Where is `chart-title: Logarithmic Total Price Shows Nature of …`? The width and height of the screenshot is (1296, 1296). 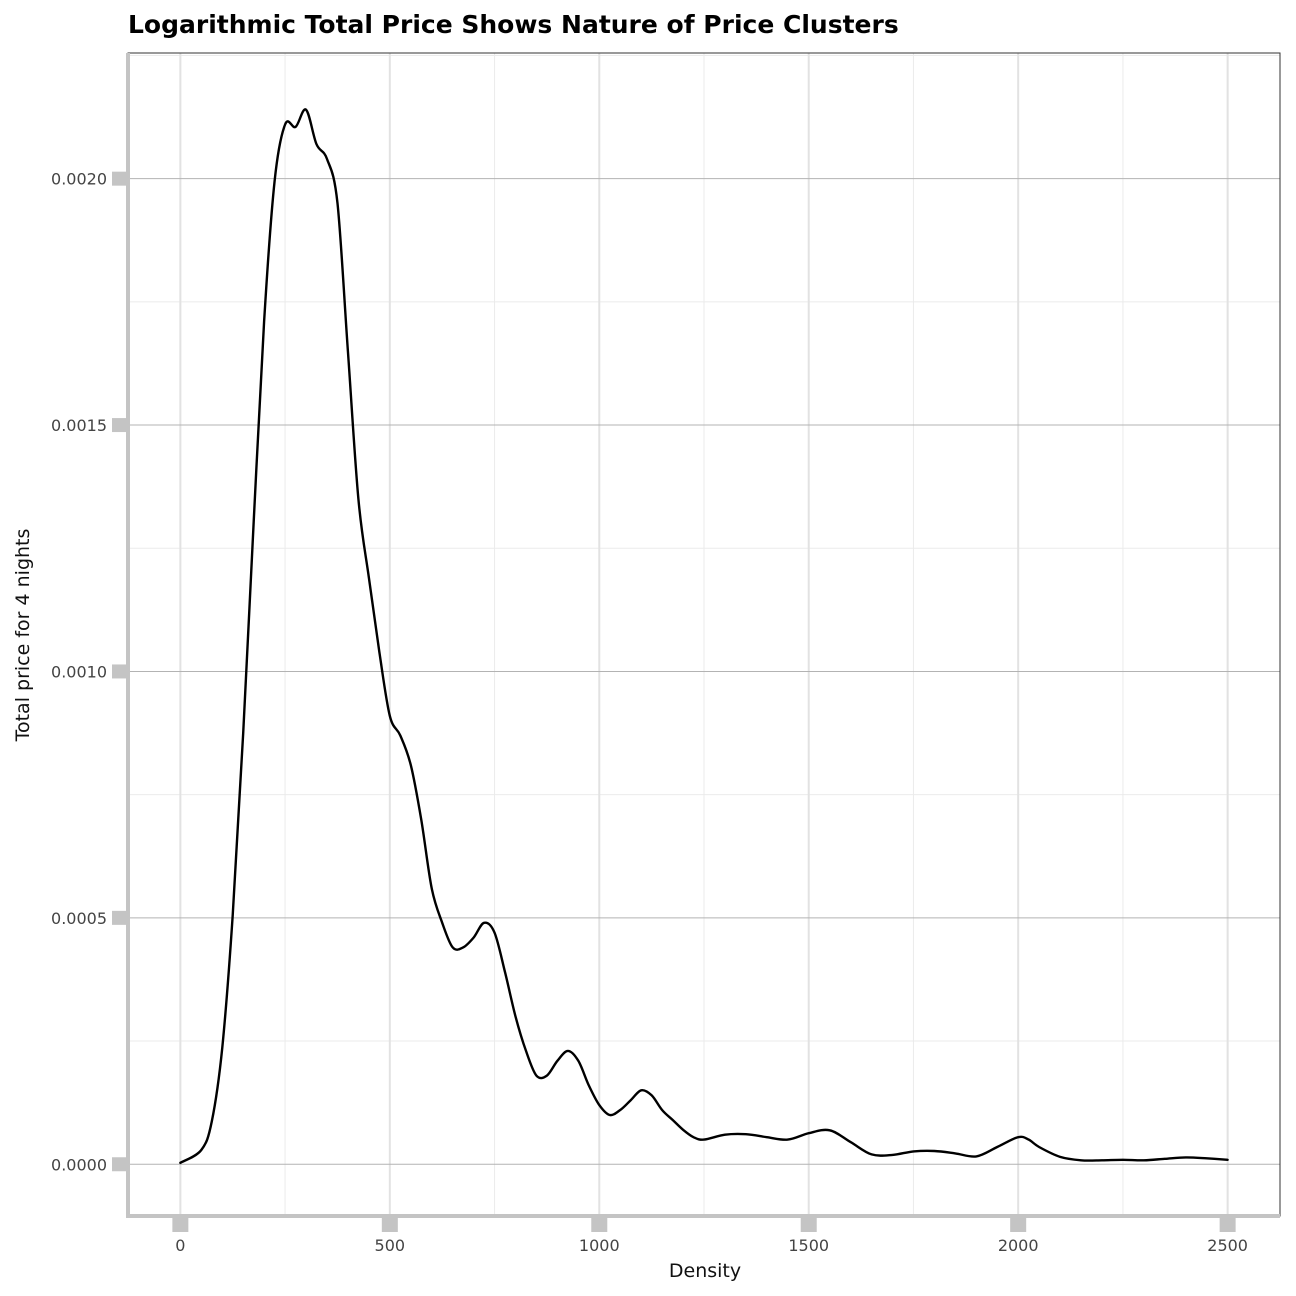
chart-title: Logarithmic Total Price Shows Nature of … is located at coordinates (513, 24).